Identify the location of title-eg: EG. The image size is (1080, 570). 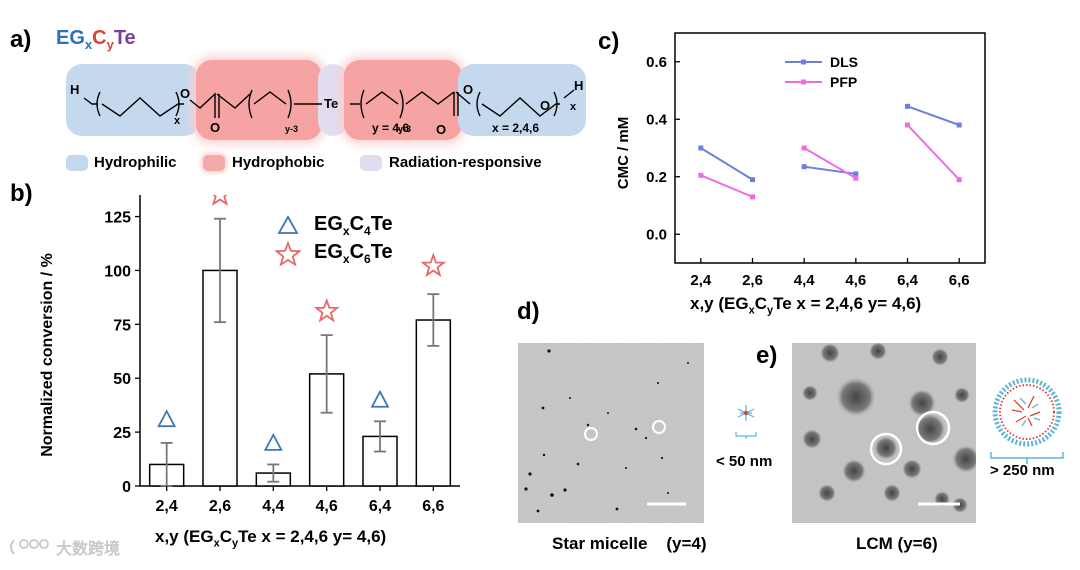
(70, 38).